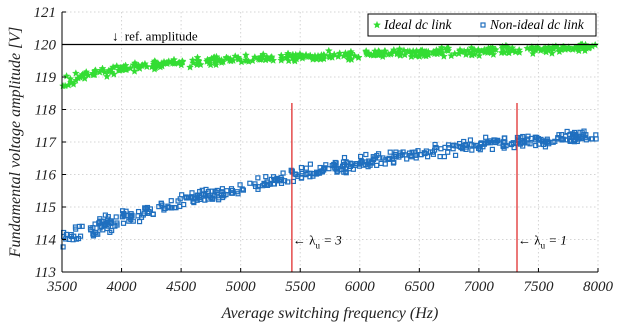  What do you see at coordinates (122, 287) in the screenshot?
I see `x-tick-label: 4000` at bounding box center [122, 287].